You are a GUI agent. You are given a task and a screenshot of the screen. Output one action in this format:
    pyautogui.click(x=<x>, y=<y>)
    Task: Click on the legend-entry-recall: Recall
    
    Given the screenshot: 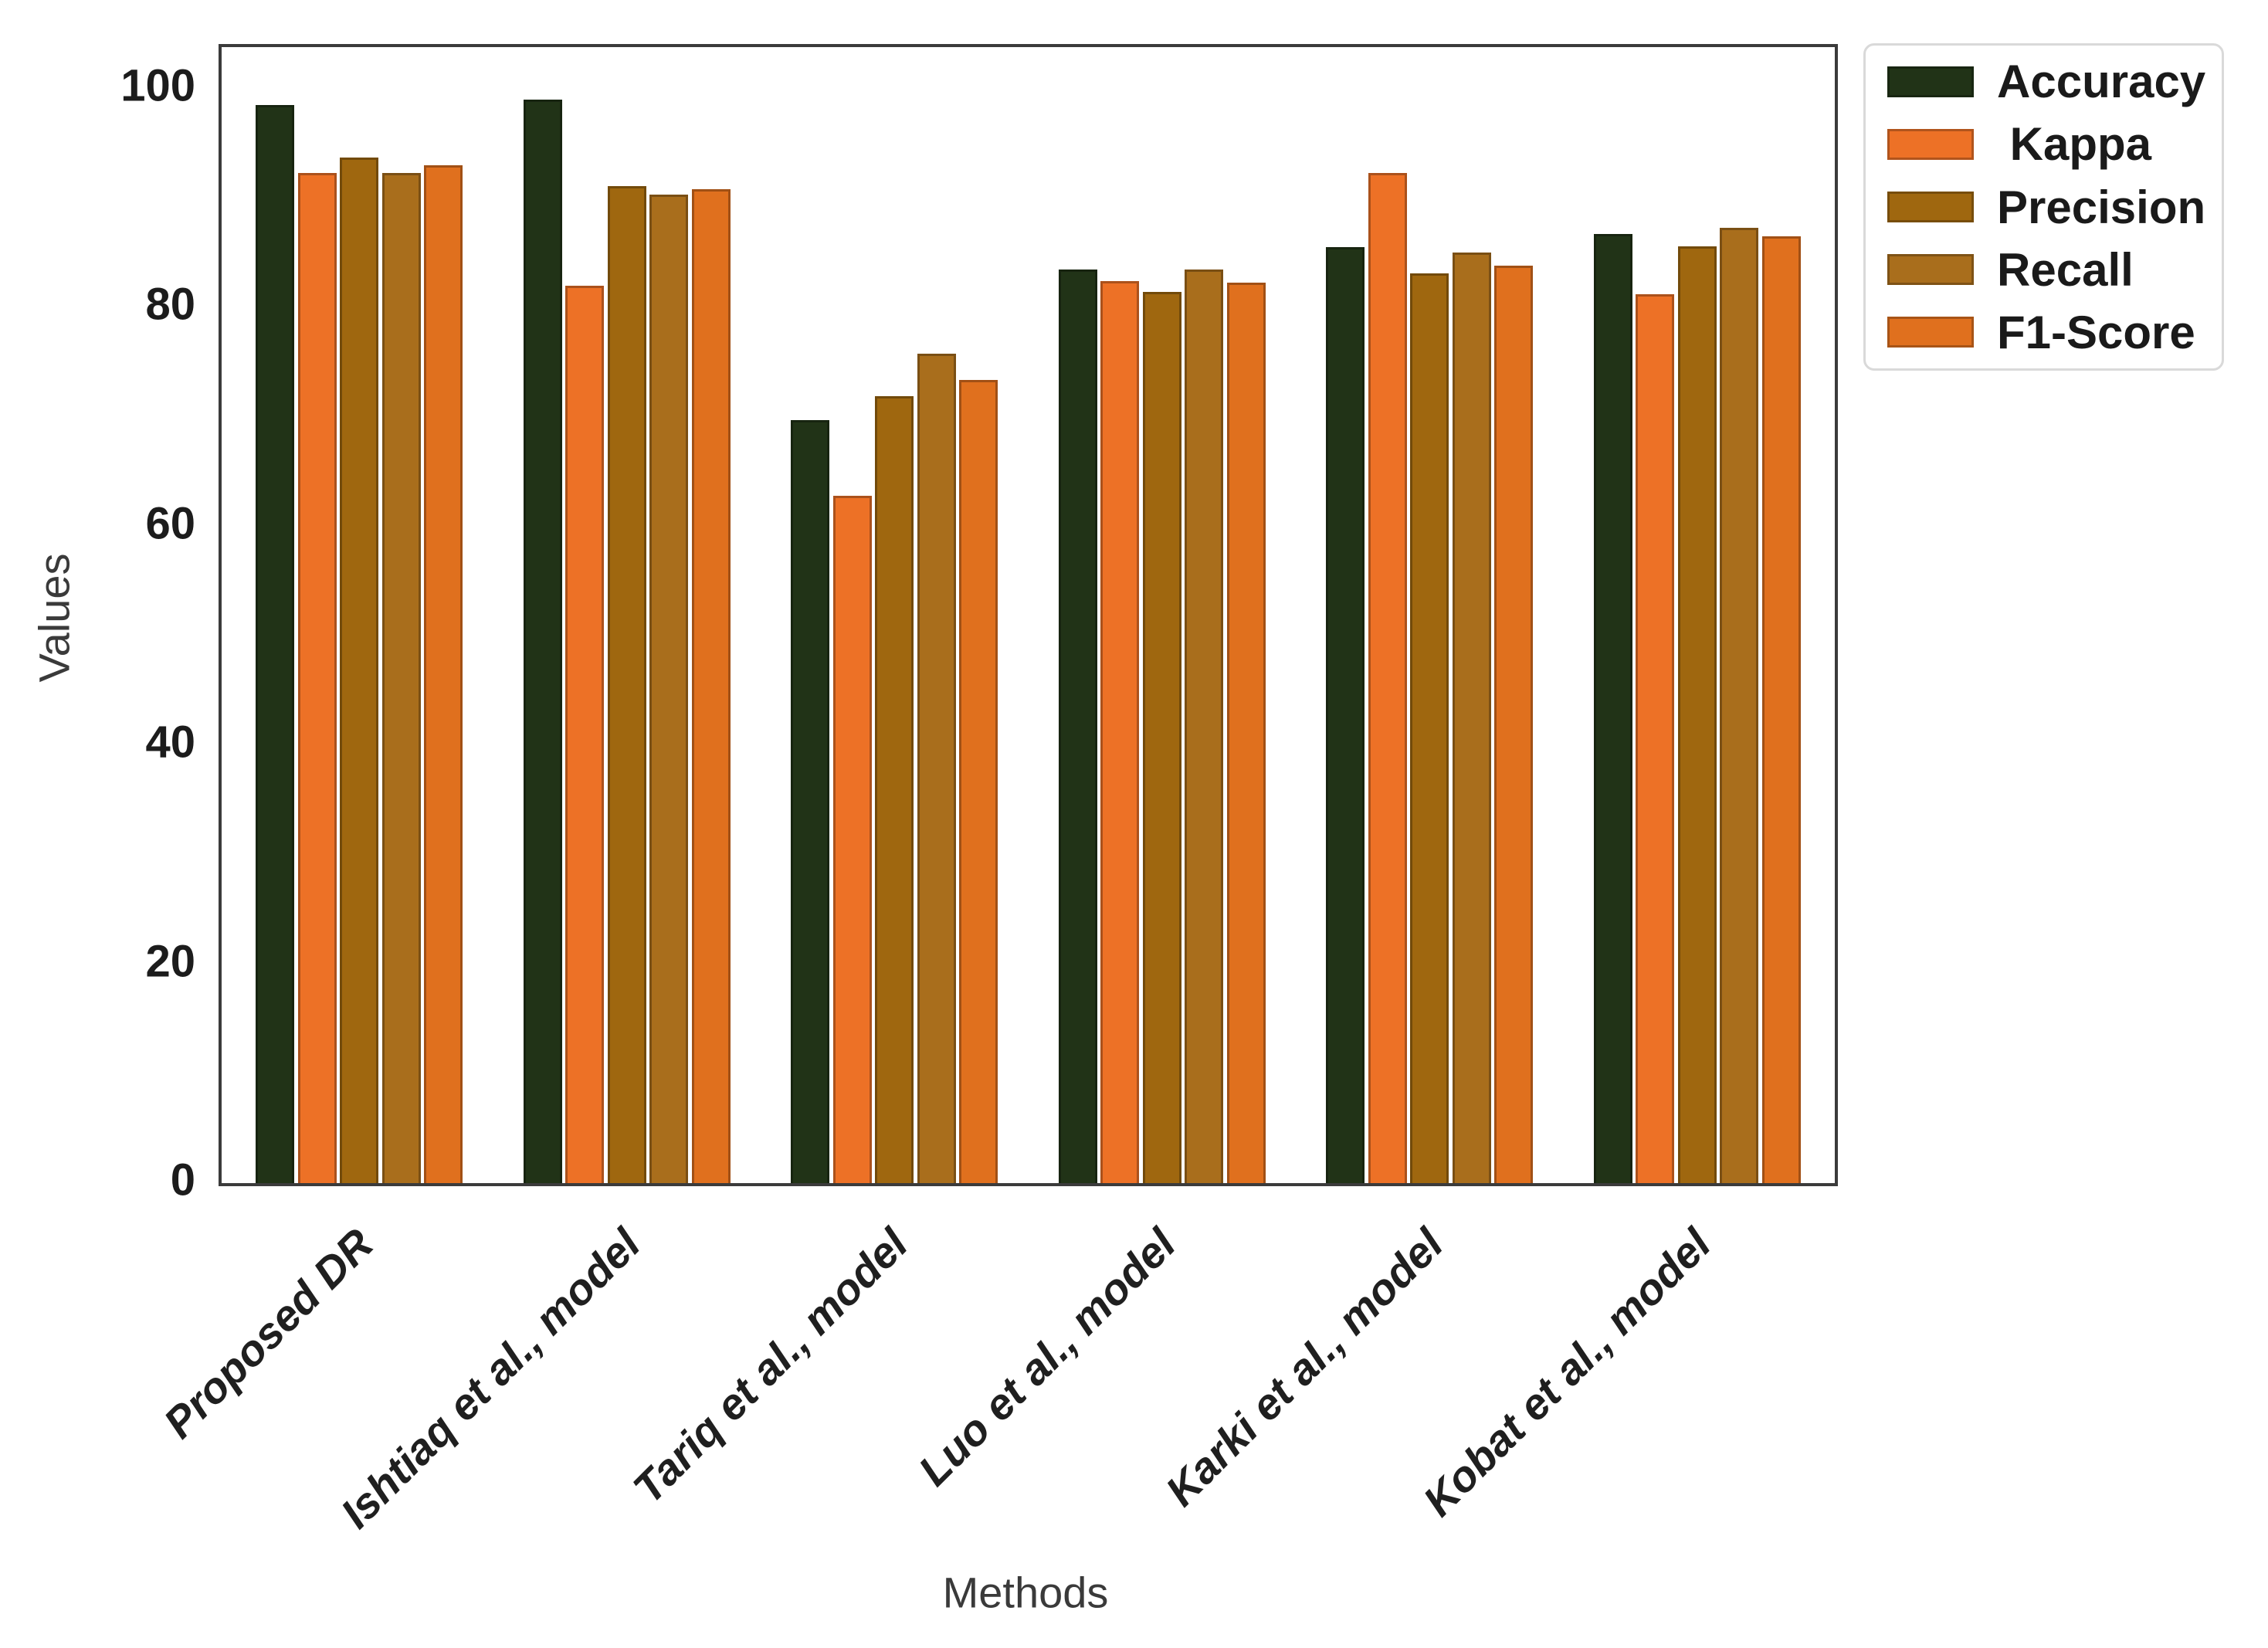 What is the action you would take?
    pyautogui.click(x=2044, y=270)
    